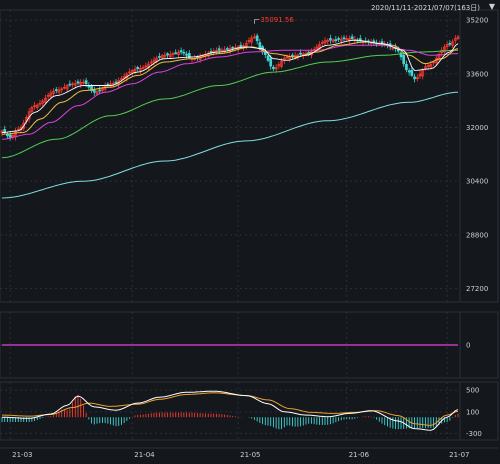  What do you see at coordinates (491, 6) in the screenshot?
I see `caret-down-icon: ▼` at bounding box center [491, 6].